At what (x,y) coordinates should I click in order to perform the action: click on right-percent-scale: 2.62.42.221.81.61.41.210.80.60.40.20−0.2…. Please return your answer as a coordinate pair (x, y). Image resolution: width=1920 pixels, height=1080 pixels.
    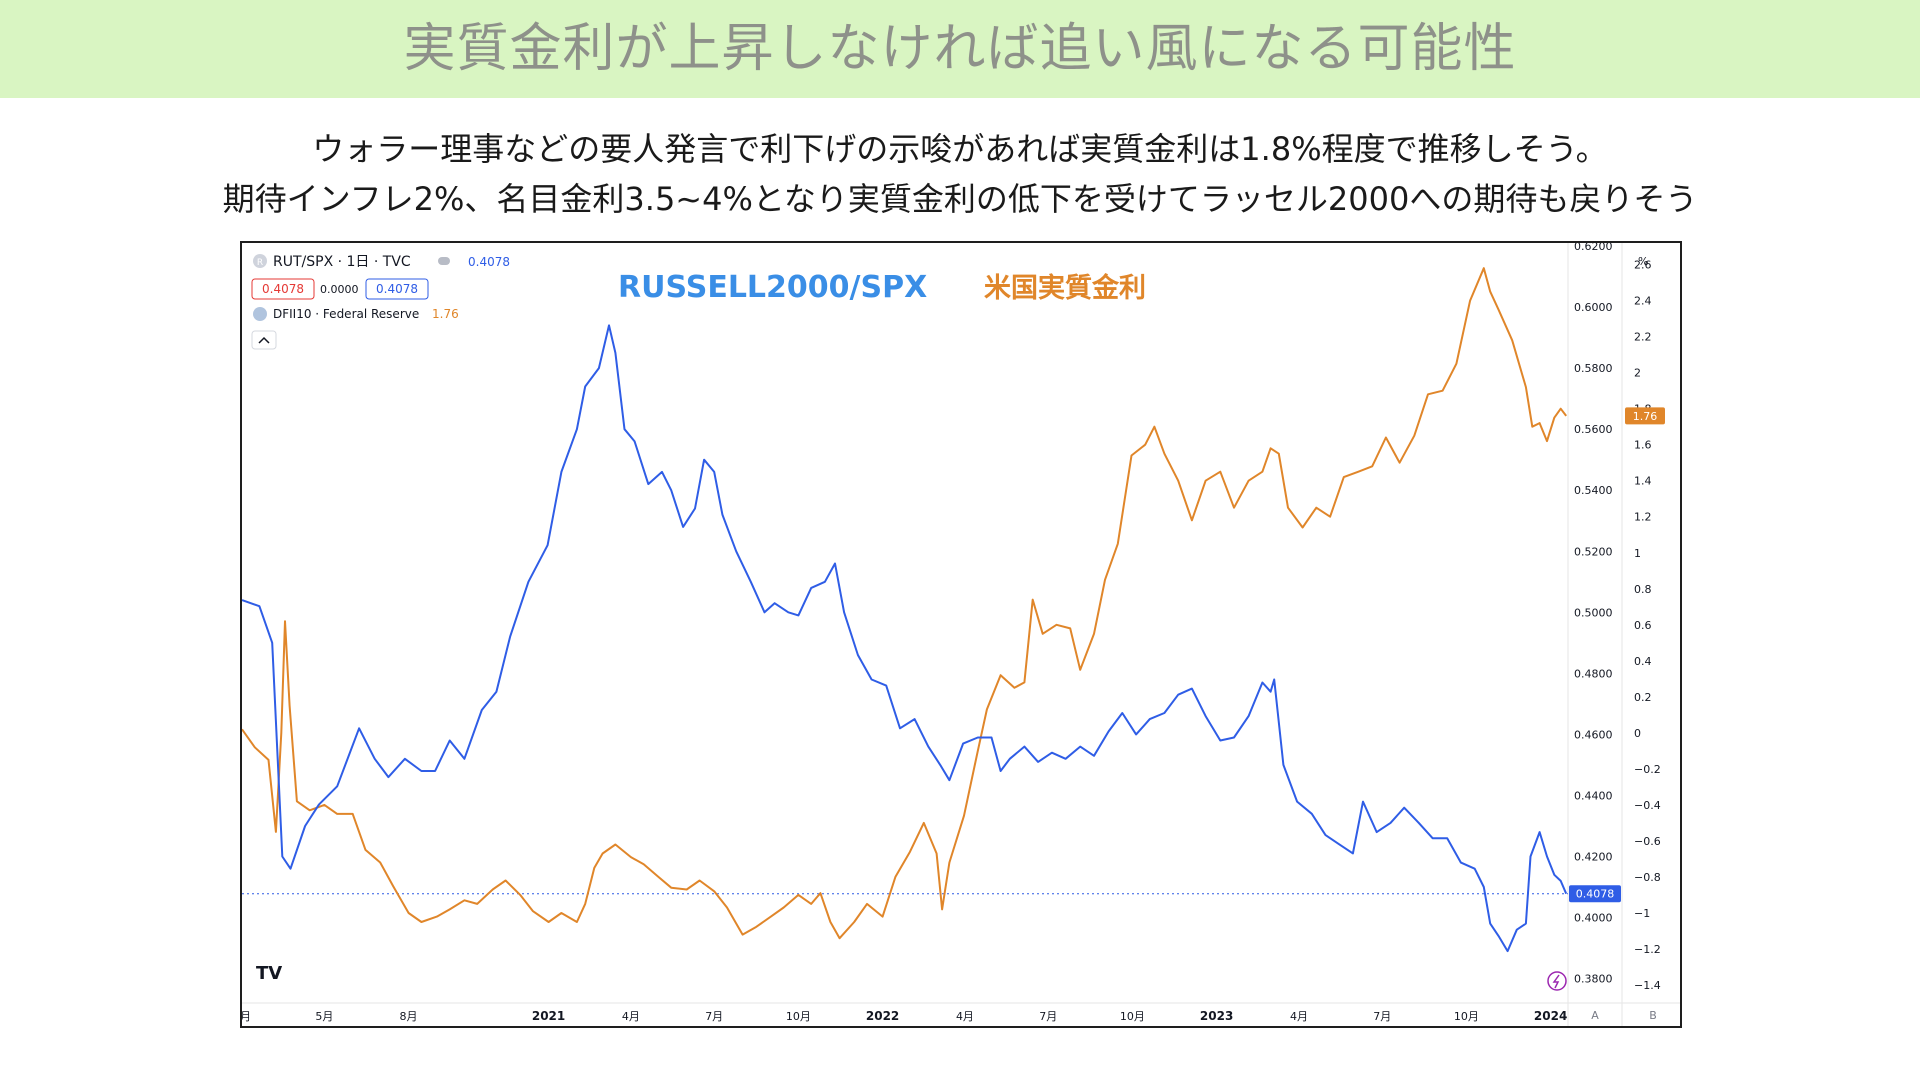
    Looking at the image, I should click on (1647, 625).